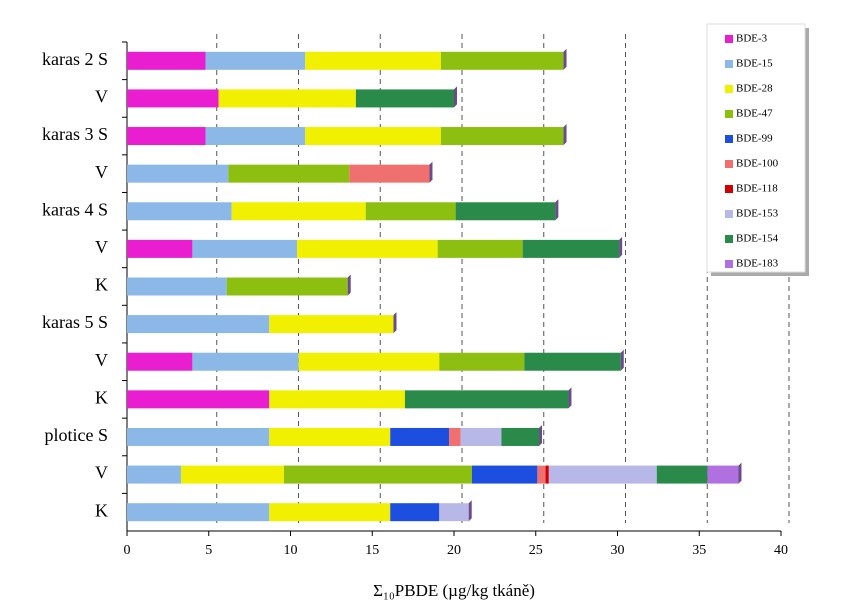  I want to click on x-tick-label: 20, so click(454, 550).